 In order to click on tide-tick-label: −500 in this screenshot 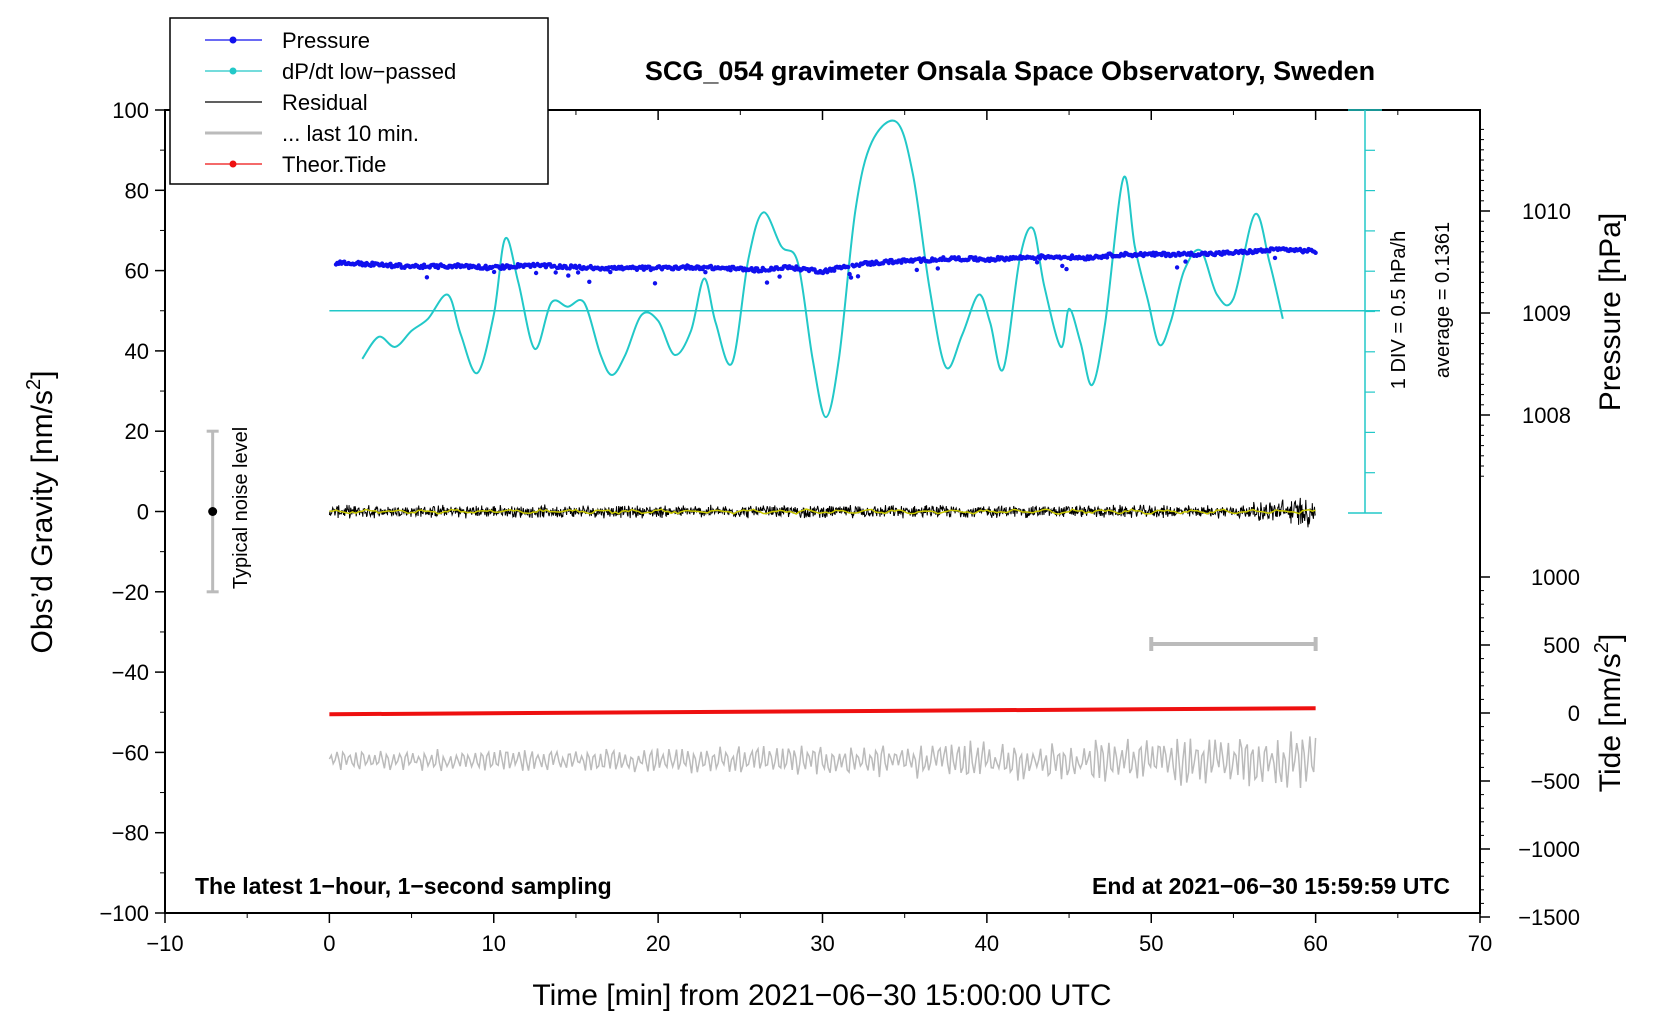, I will do `click(1555, 781)`.